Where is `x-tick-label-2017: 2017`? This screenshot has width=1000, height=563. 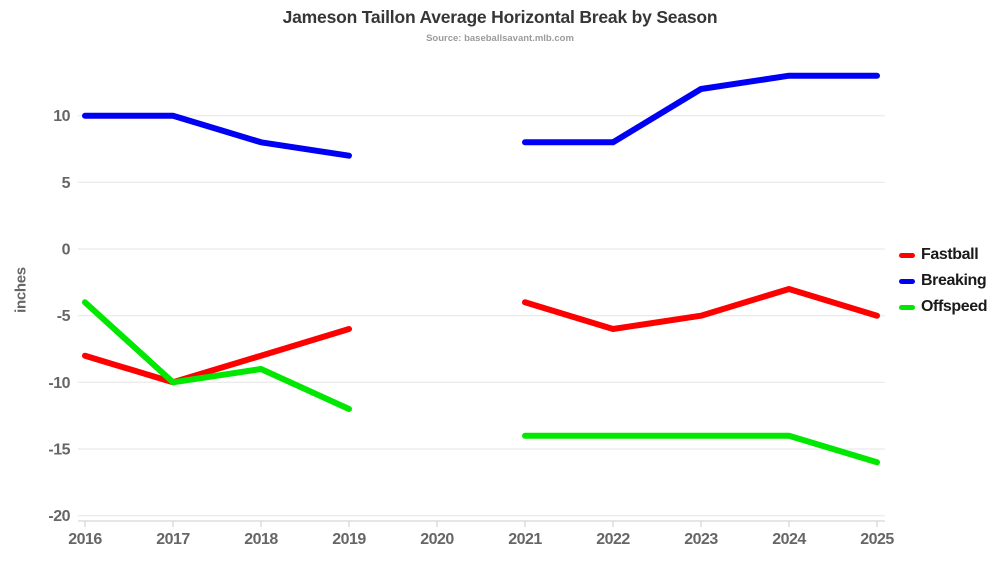 x-tick-label-2017: 2017 is located at coordinates (173, 539).